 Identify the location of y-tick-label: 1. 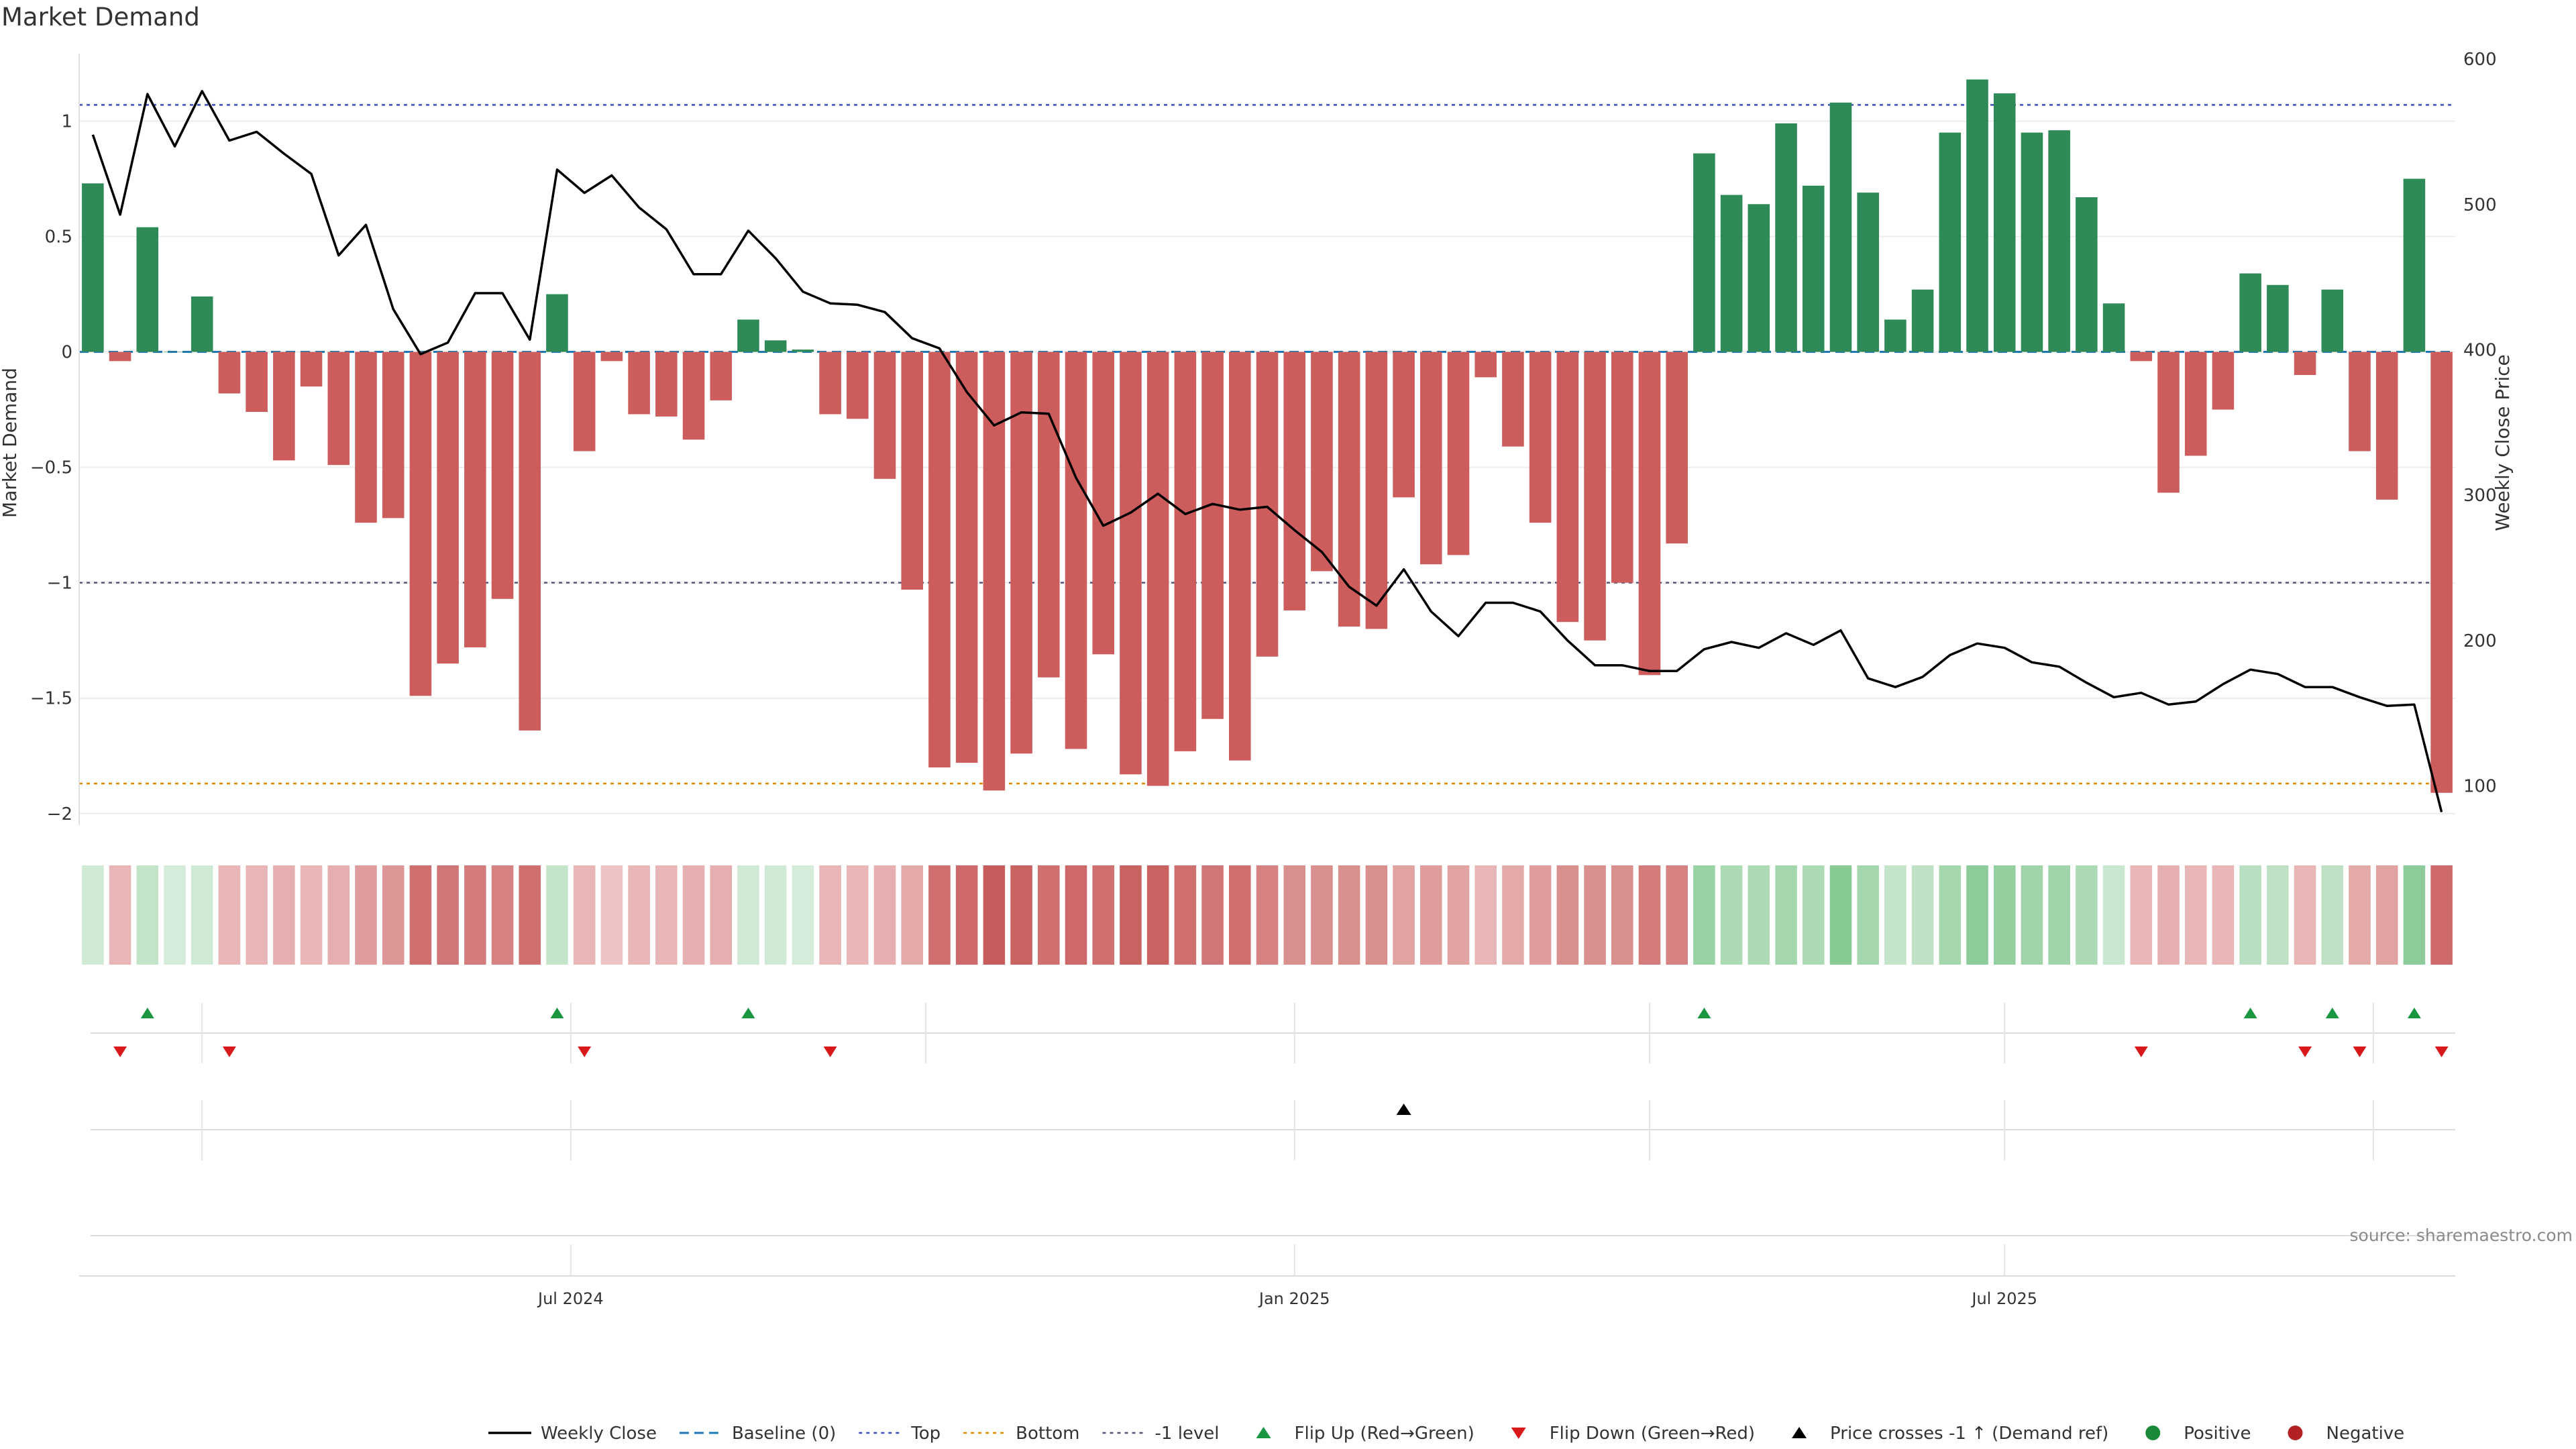
(66, 121).